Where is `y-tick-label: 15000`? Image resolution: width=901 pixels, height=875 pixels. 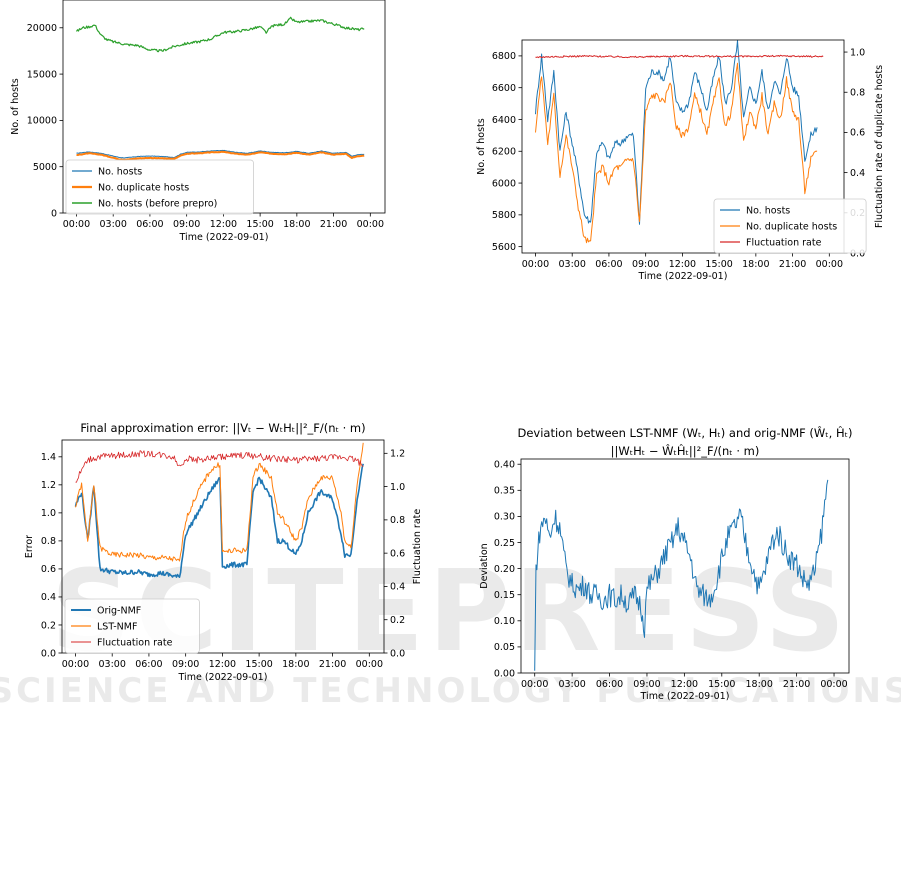 y-tick-label: 15000 is located at coordinates (42, 74).